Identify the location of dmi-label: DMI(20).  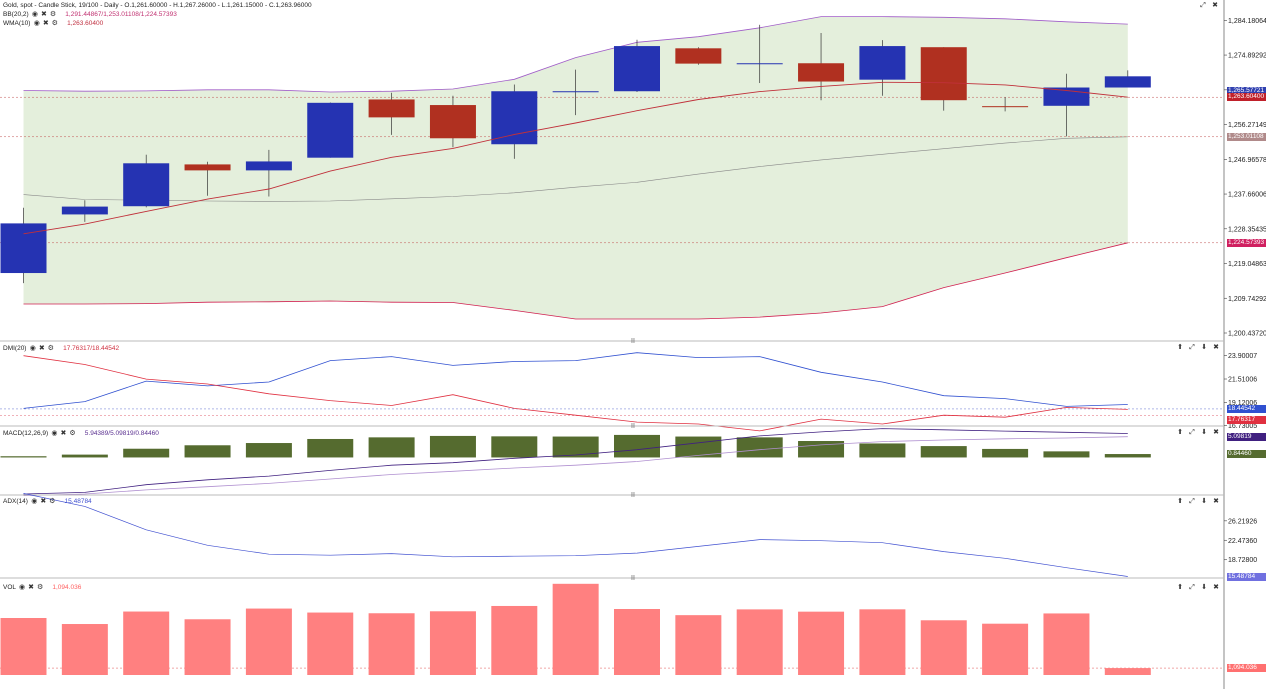
(15, 348).